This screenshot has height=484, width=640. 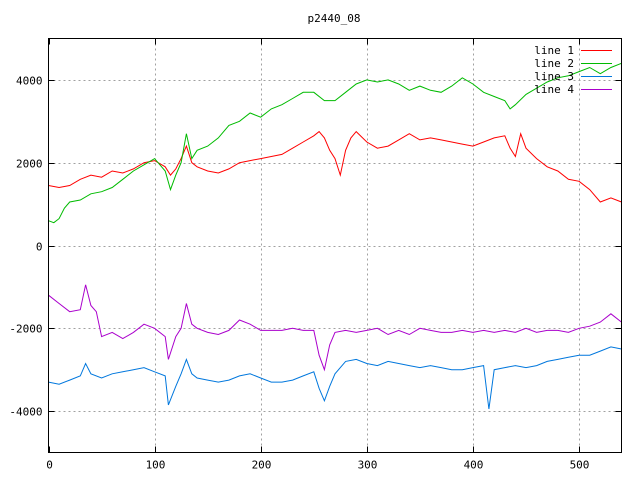 I want to click on legend-label-3: line 3, so click(x=554, y=76).